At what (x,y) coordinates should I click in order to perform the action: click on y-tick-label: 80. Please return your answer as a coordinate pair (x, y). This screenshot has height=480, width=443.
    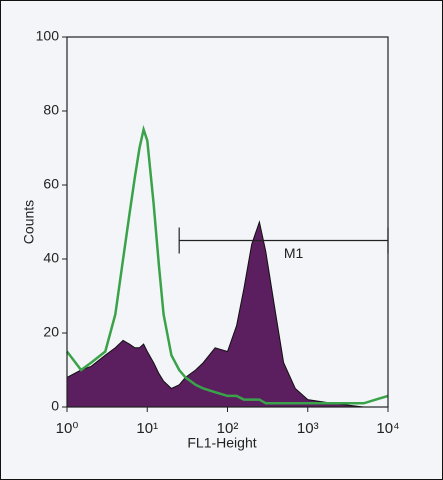
    Looking at the image, I should click on (51, 110).